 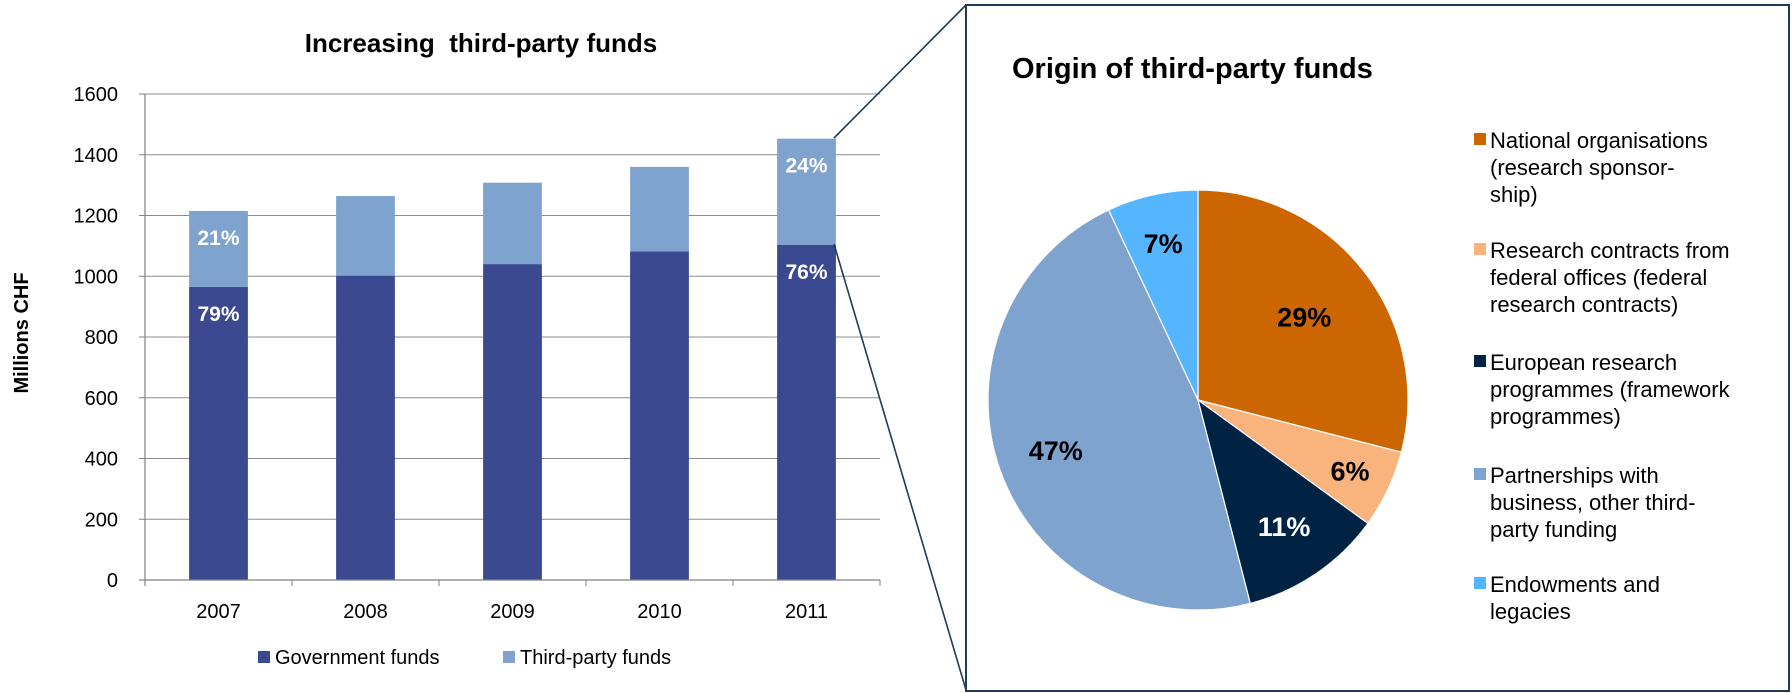 I want to click on pie-slice-label: 29%, so click(x=1304, y=318).